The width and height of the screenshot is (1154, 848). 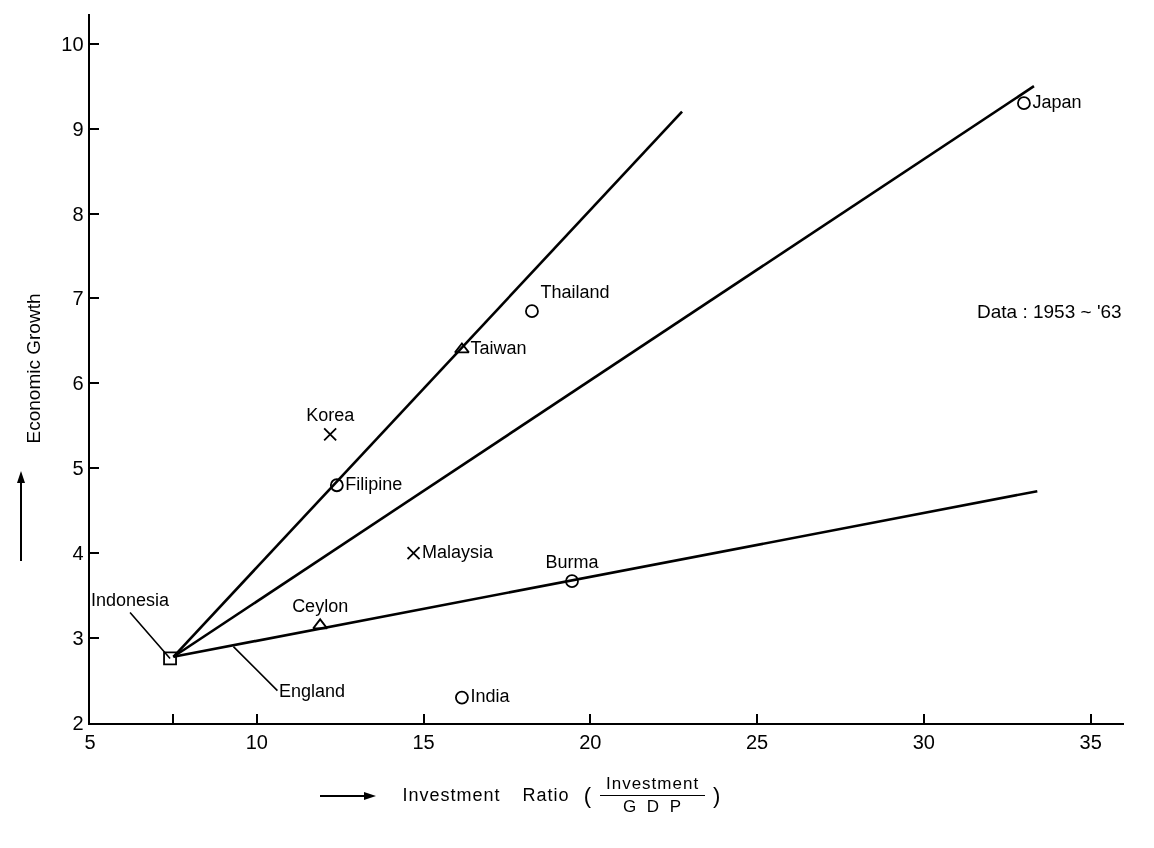 What do you see at coordinates (78, 723) in the screenshot?
I see `y-tick-label: 2` at bounding box center [78, 723].